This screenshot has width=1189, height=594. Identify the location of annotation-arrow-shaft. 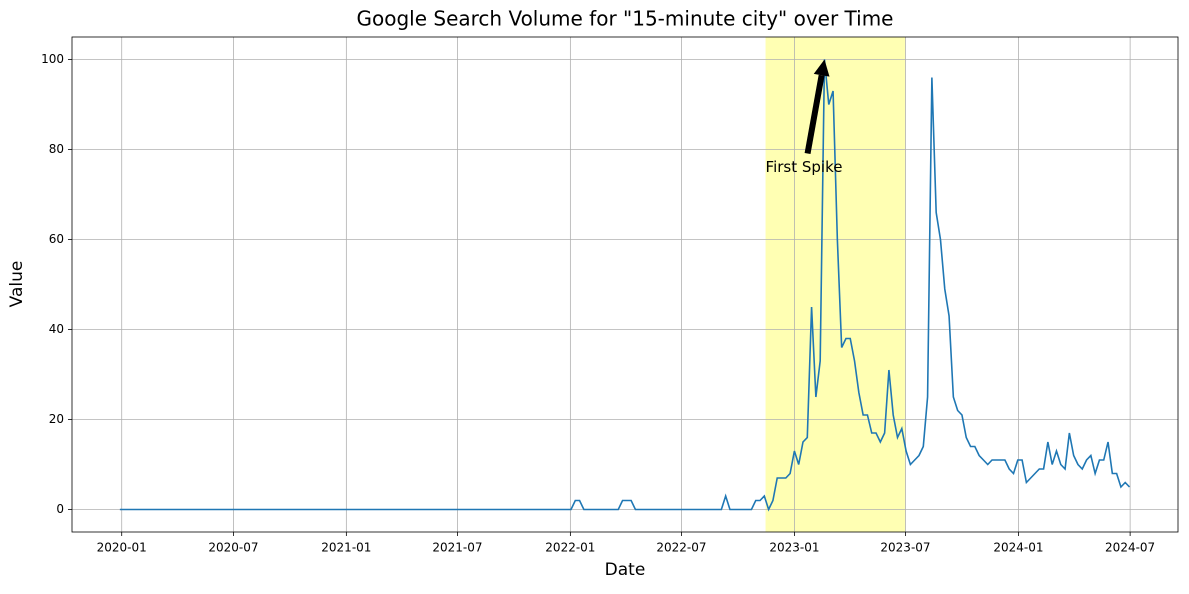
(814, 114).